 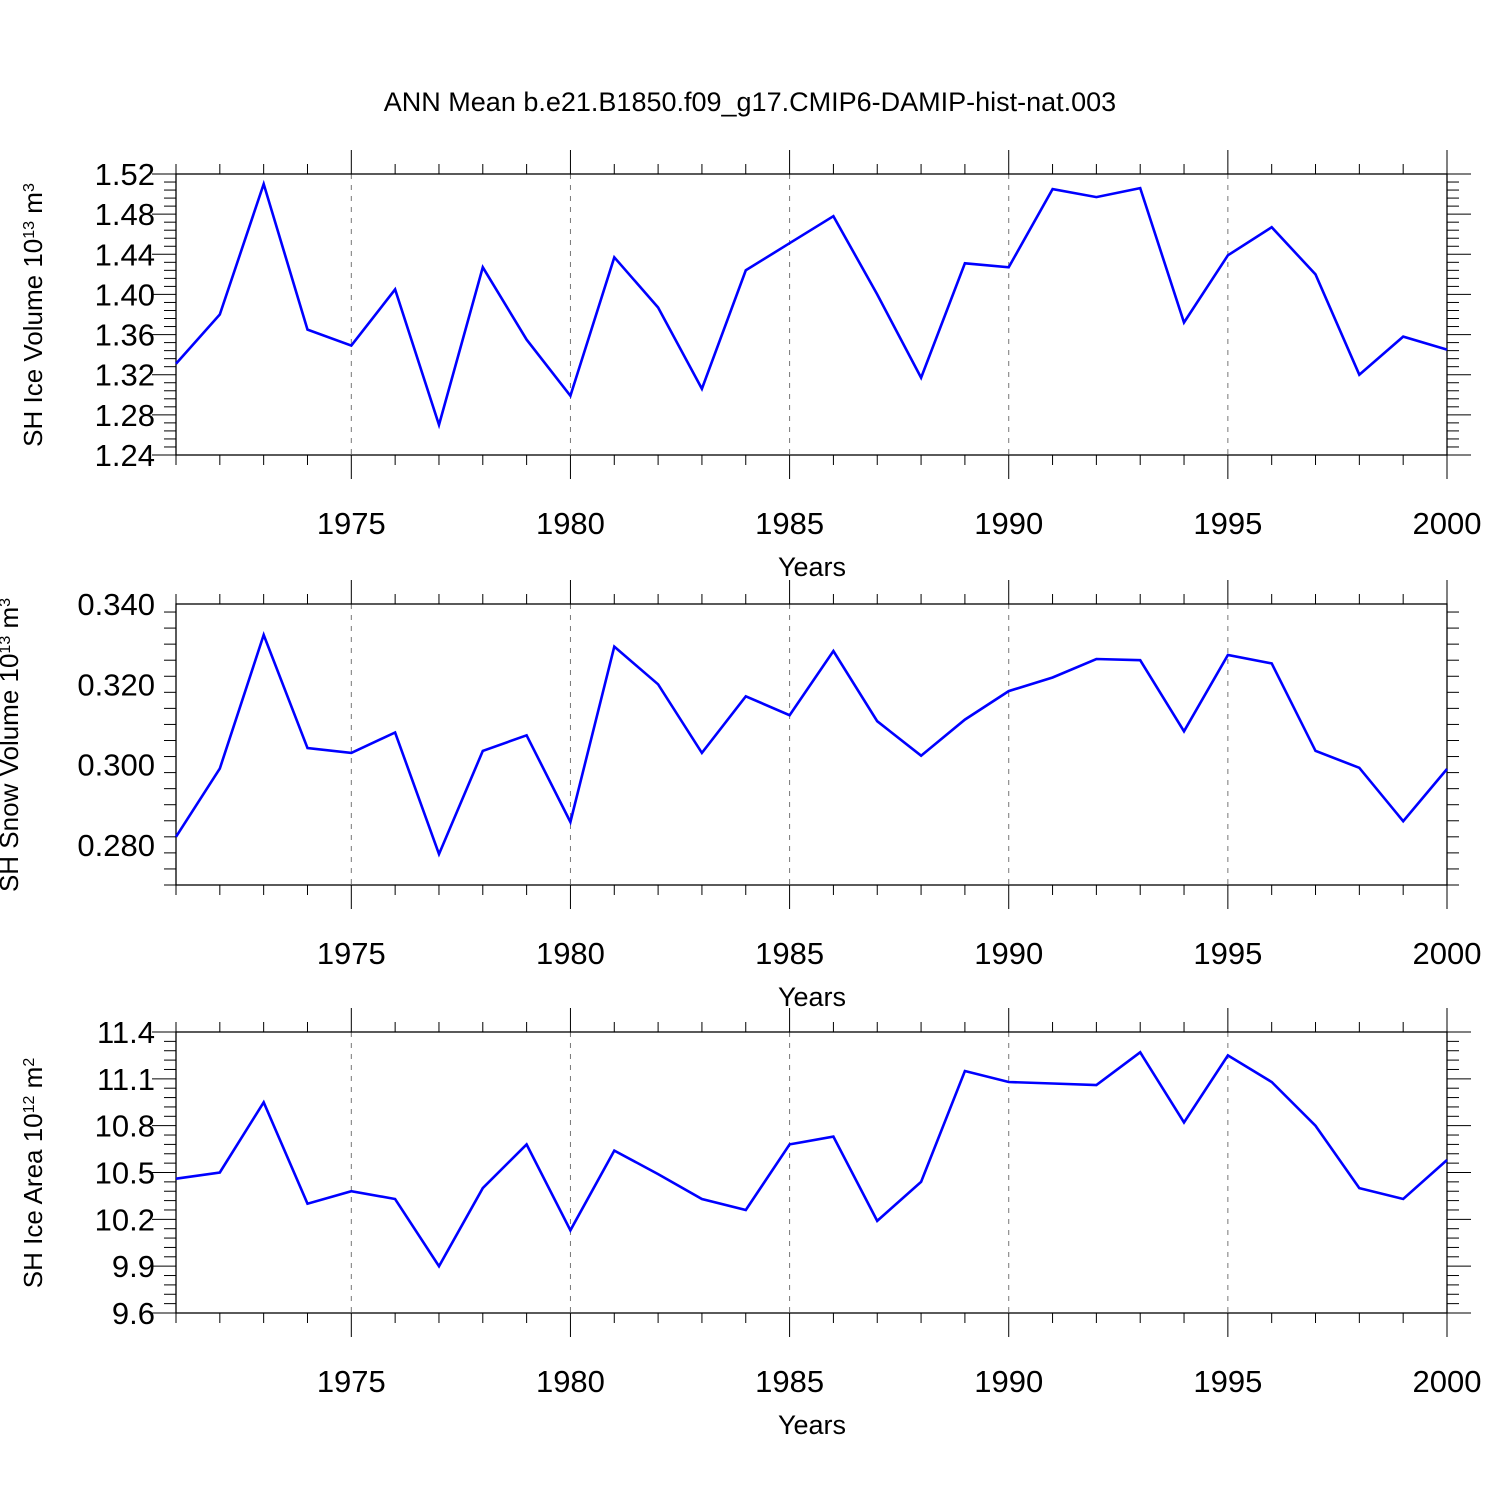 I want to click on y-axis-label-ylabel-sup: 12, so click(x=29, y=1104).